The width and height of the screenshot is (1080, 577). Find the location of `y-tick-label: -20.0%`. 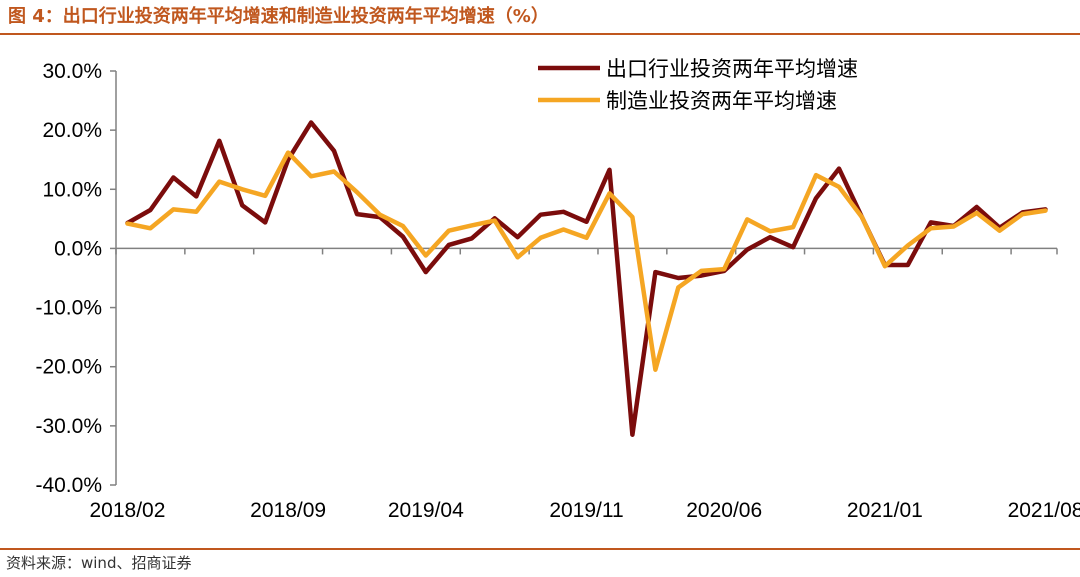

y-tick-label: -20.0% is located at coordinates (68, 367).